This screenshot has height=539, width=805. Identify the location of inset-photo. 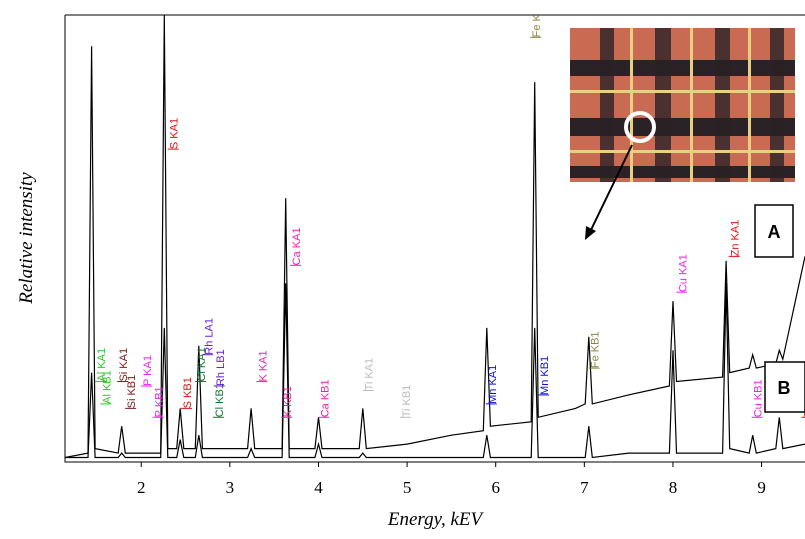
(682, 105).